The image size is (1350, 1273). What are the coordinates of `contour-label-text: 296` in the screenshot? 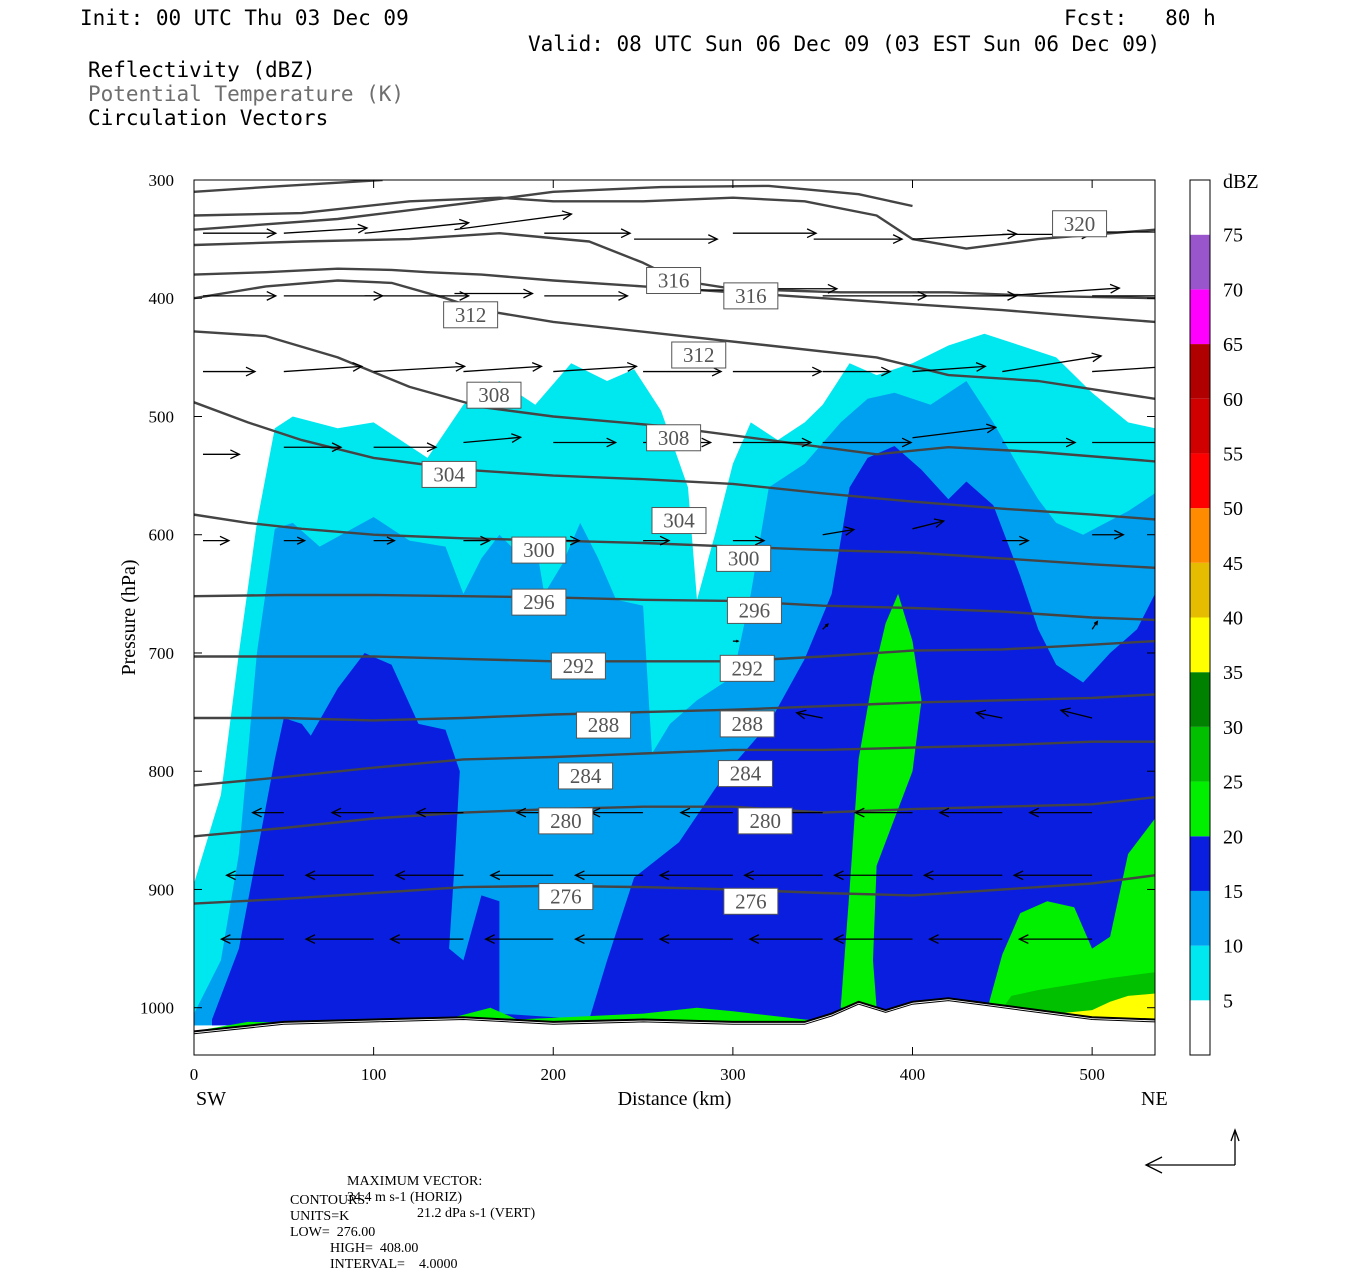 It's located at (755, 610).